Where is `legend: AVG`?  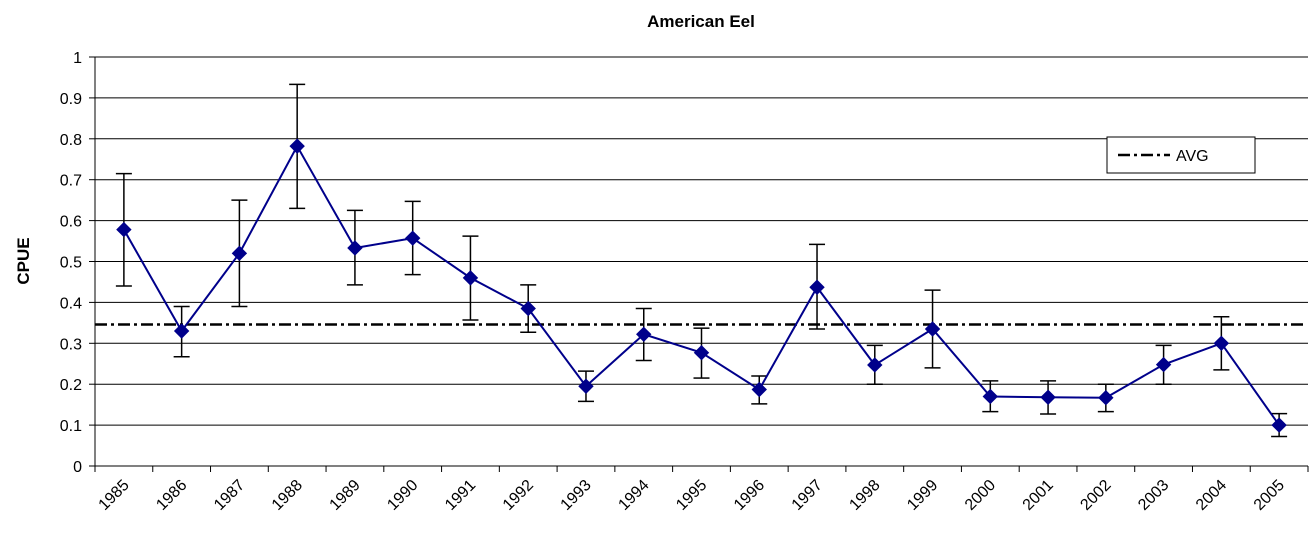 legend: AVG is located at coordinates (1181, 155).